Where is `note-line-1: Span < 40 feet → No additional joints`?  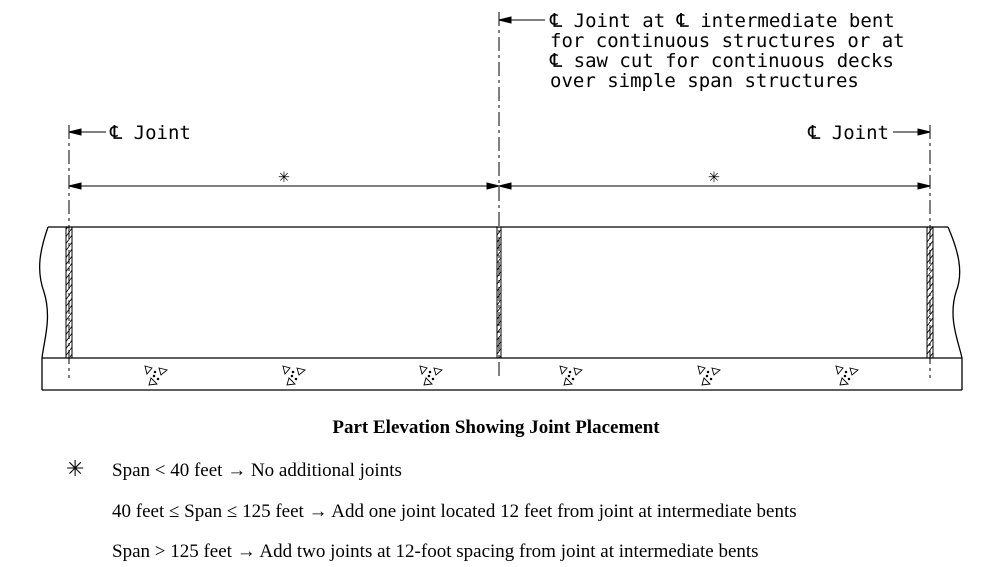 note-line-1: Span < 40 feet → No additional joints is located at coordinates (257, 470).